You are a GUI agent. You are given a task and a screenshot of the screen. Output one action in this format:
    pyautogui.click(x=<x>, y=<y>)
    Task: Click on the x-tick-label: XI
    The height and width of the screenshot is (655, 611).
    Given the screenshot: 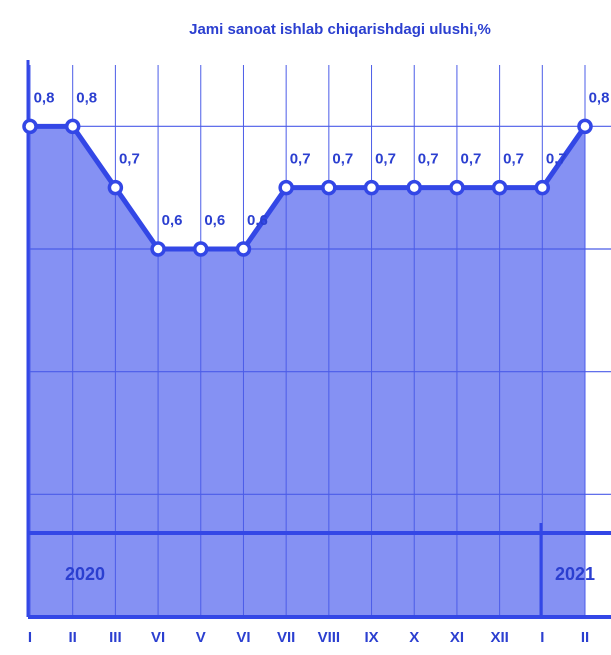 What is the action you would take?
    pyautogui.click(x=457, y=637)
    